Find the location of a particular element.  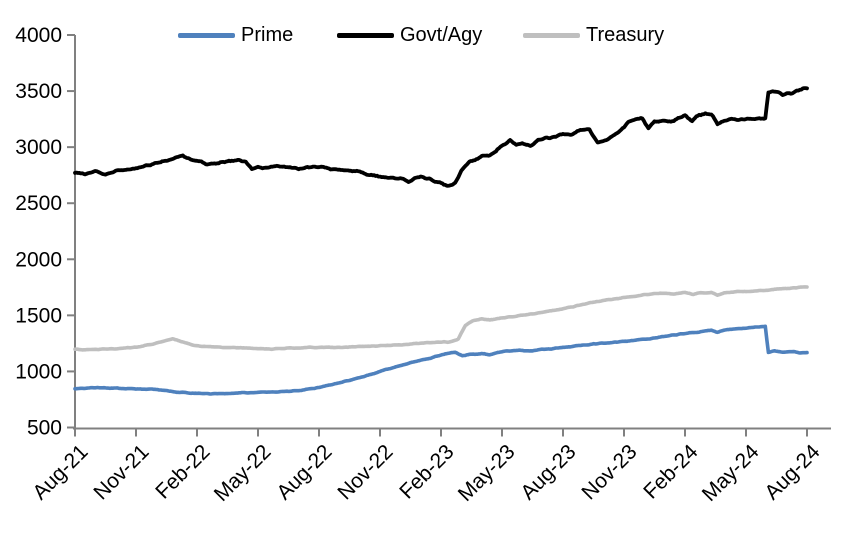

y-axis-tick-label: 3000 is located at coordinates (38, 147).